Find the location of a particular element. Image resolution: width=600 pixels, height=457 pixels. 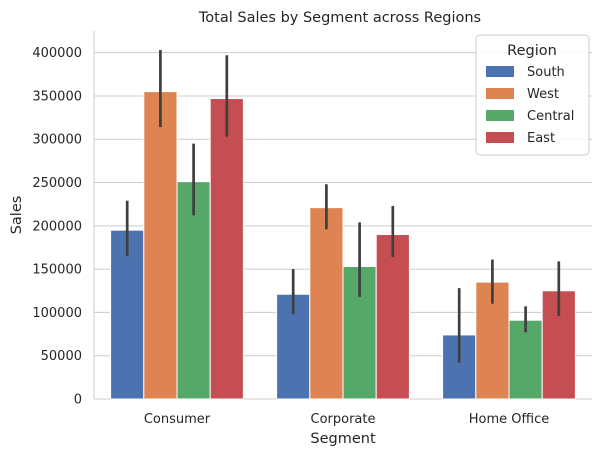

y-tick-label: 400000 is located at coordinates (57, 53).